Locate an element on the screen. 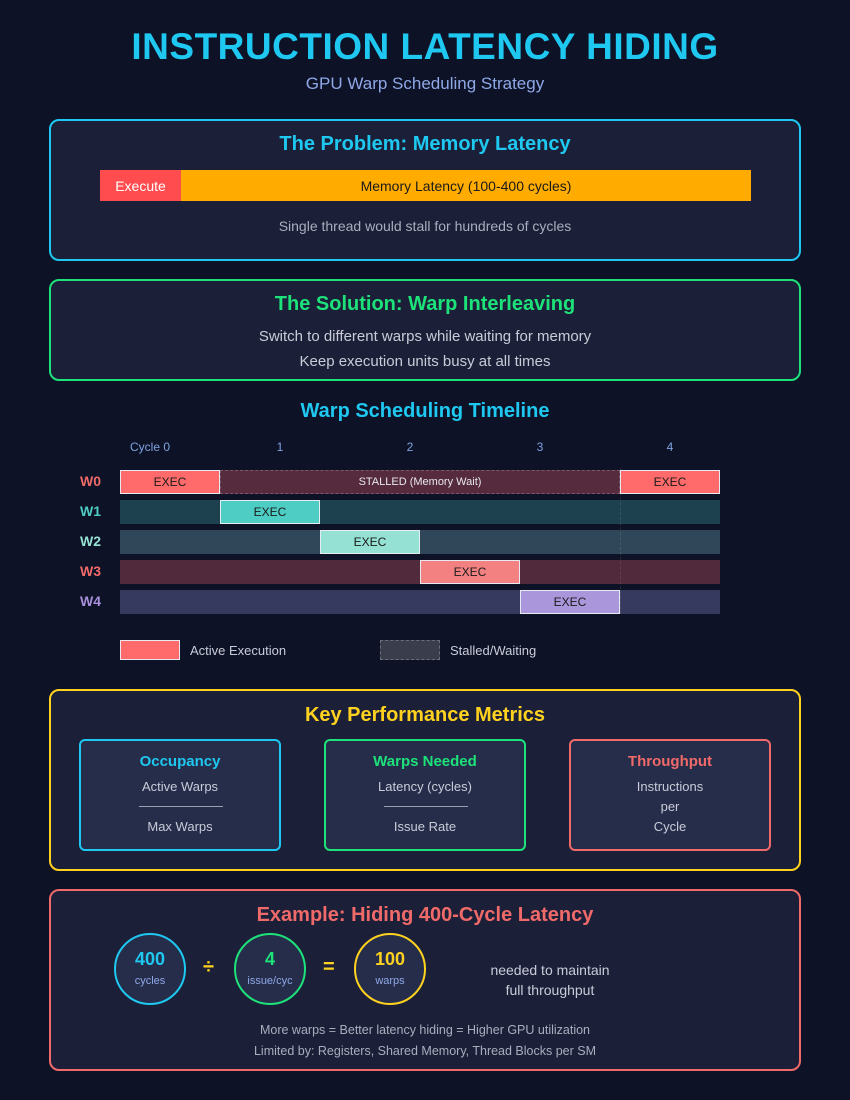 The image size is (850, 1100). result-circle: 100 warps is located at coordinates (390, 969).